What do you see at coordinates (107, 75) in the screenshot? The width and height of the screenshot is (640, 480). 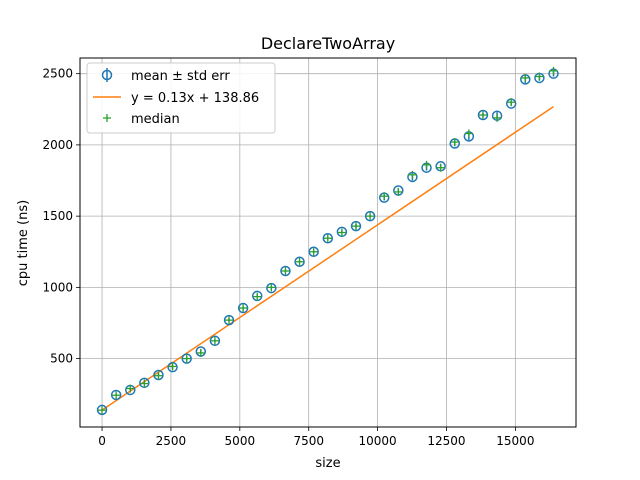 I see `legend-mean-marker` at bounding box center [107, 75].